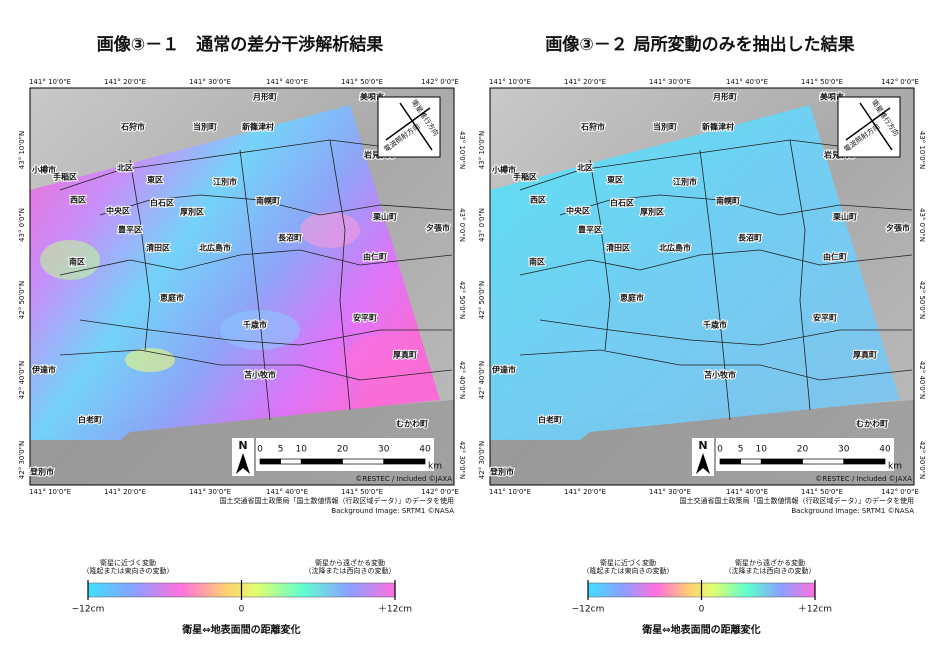 The width and height of the screenshot is (930, 663). What do you see at coordinates (720, 375) in the screenshot?
I see `city-label: 苫小牧市` at bounding box center [720, 375].